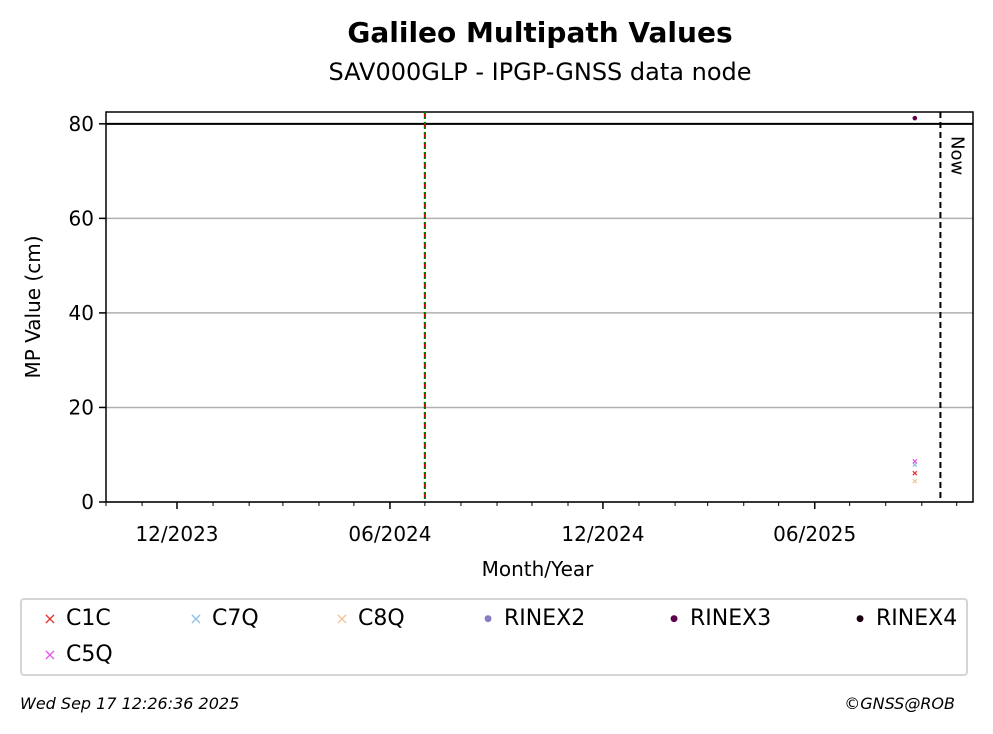 This screenshot has height=734, width=993. I want to click on y-tick-label: 20, so click(81, 407).